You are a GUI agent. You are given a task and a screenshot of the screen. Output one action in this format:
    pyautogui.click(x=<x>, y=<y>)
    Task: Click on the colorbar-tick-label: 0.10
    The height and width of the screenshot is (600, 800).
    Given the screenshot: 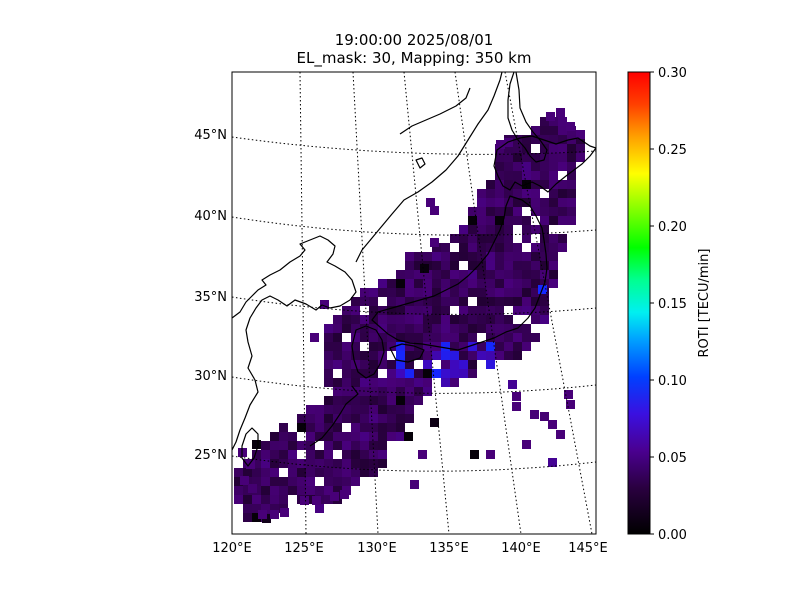 What is the action you would take?
    pyautogui.click(x=672, y=381)
    